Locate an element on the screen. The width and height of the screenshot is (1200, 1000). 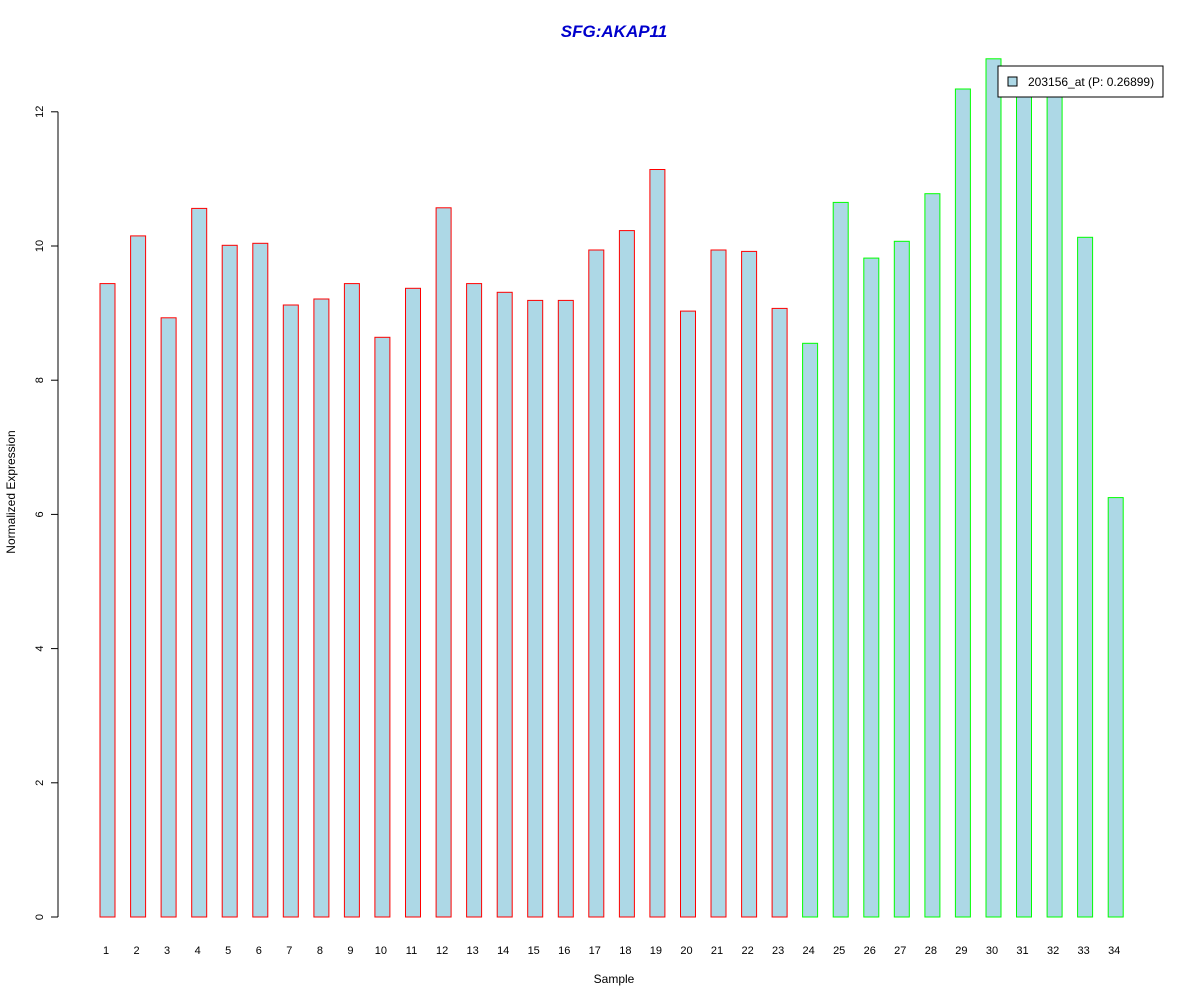
y-tick-label: 2 is located at coordinates (40, 783).